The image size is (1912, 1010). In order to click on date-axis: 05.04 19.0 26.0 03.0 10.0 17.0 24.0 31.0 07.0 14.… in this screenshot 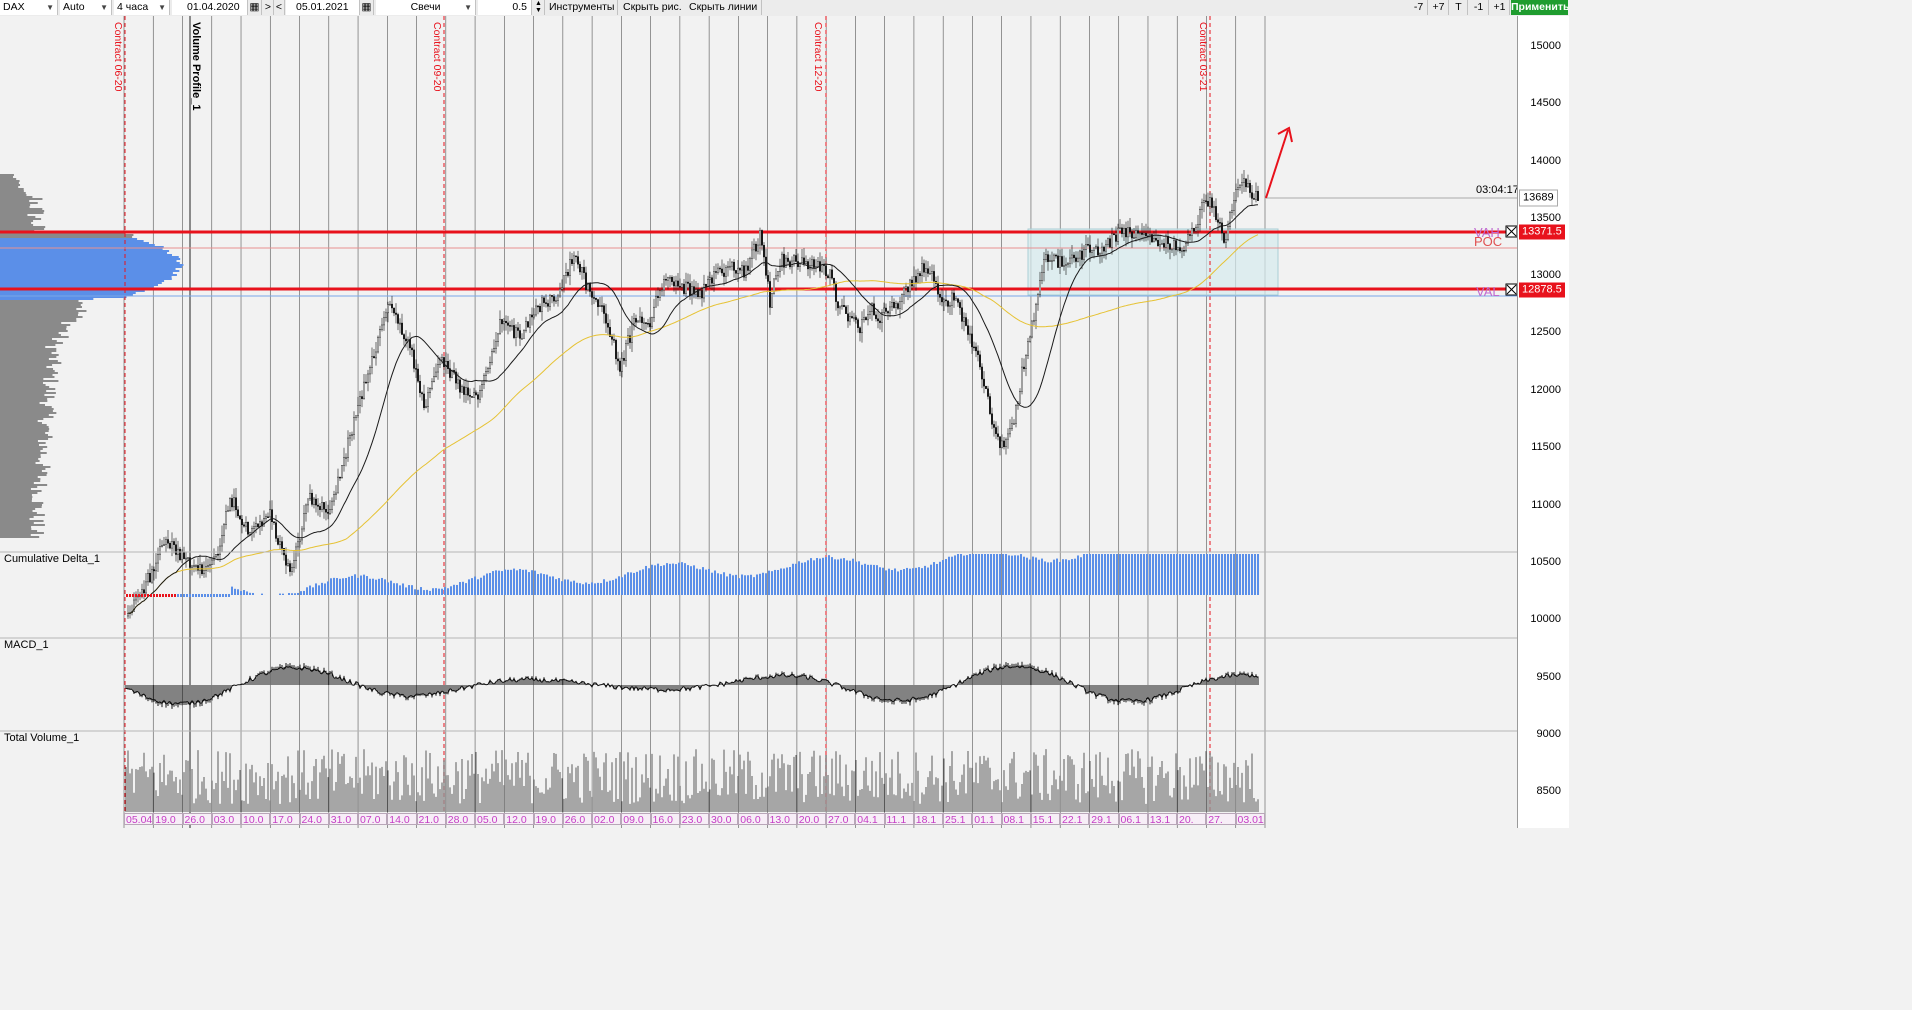, I will do `click(694, 819)`.